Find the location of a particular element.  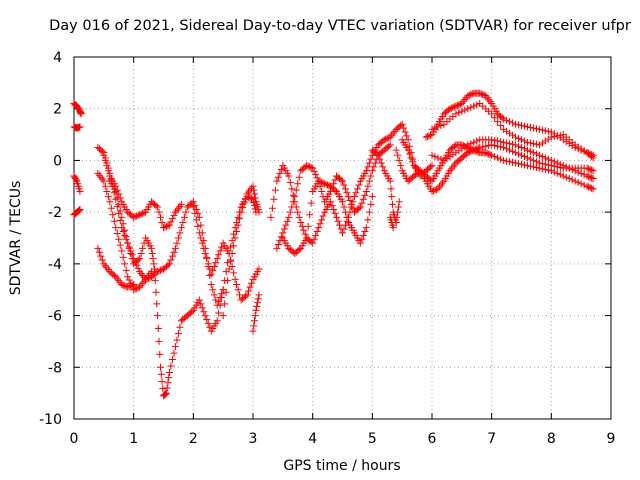

y-tick-label: -8 is located at coordinates (55, 368).